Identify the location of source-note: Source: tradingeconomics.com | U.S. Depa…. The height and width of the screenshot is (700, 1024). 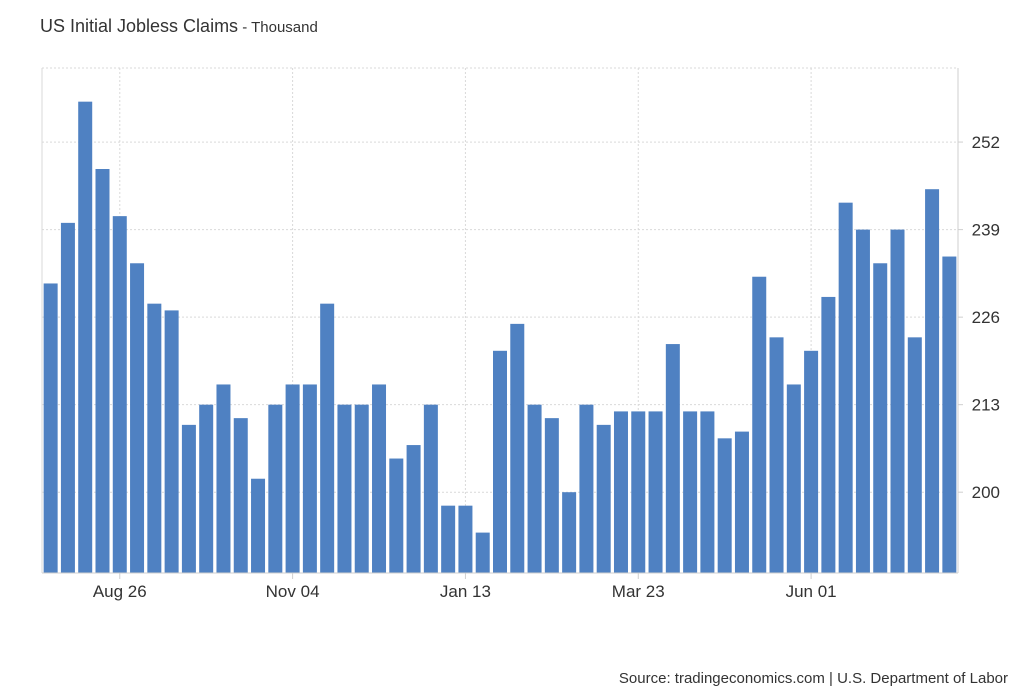
(813, 678).